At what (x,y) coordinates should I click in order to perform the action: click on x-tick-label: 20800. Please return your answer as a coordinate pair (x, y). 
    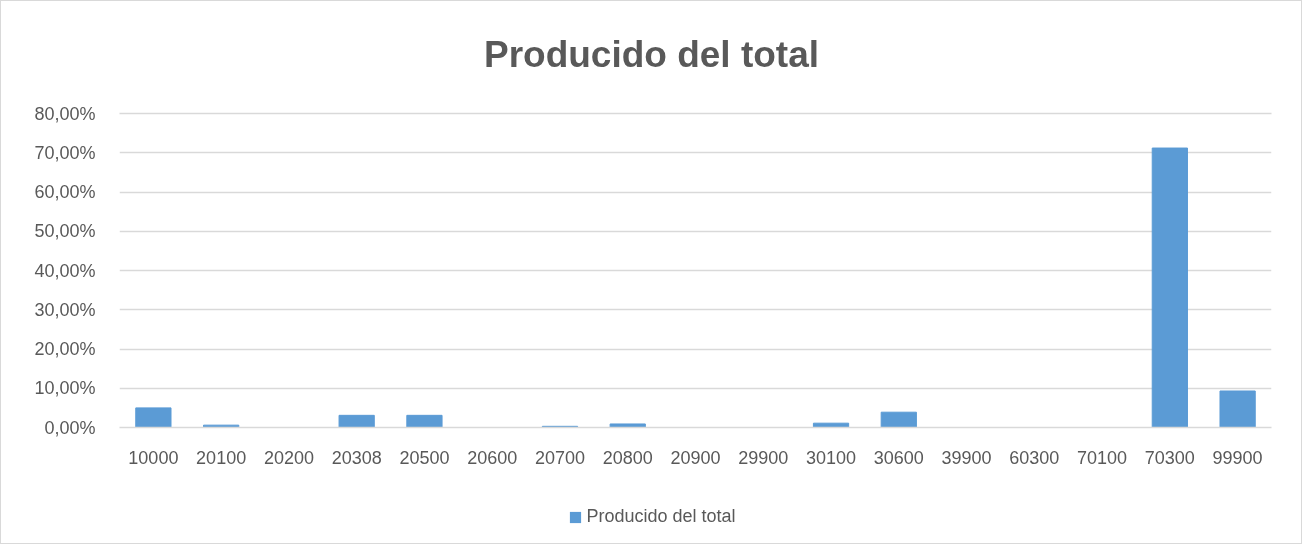
    Looking at the image, I should click on (627, 457).